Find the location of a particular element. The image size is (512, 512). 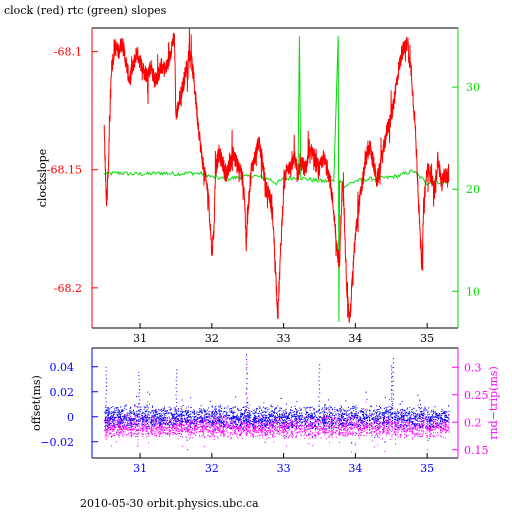

top-x-tick-label: 31 is located at coordinates (140, 338).